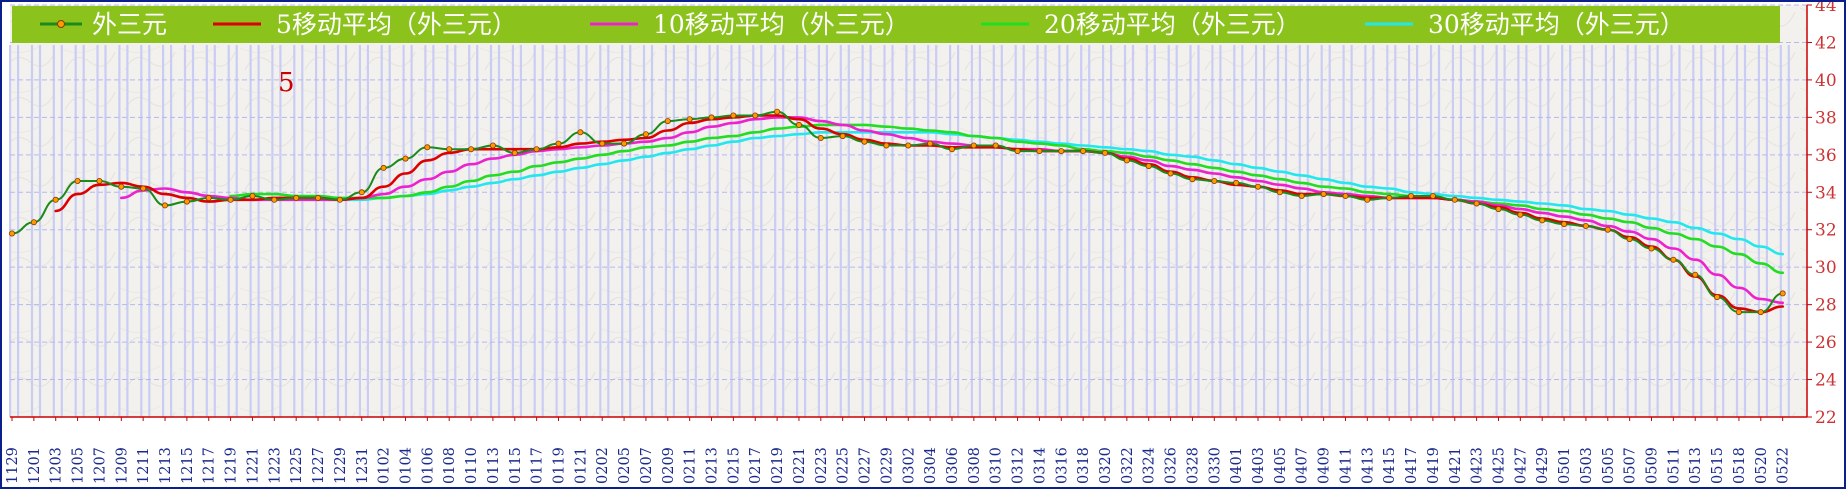 The image size is (1846, 493). Describe the element at coordinates (144, 465) in the screenshot. I see `x-tick-label: 1211` at that location.